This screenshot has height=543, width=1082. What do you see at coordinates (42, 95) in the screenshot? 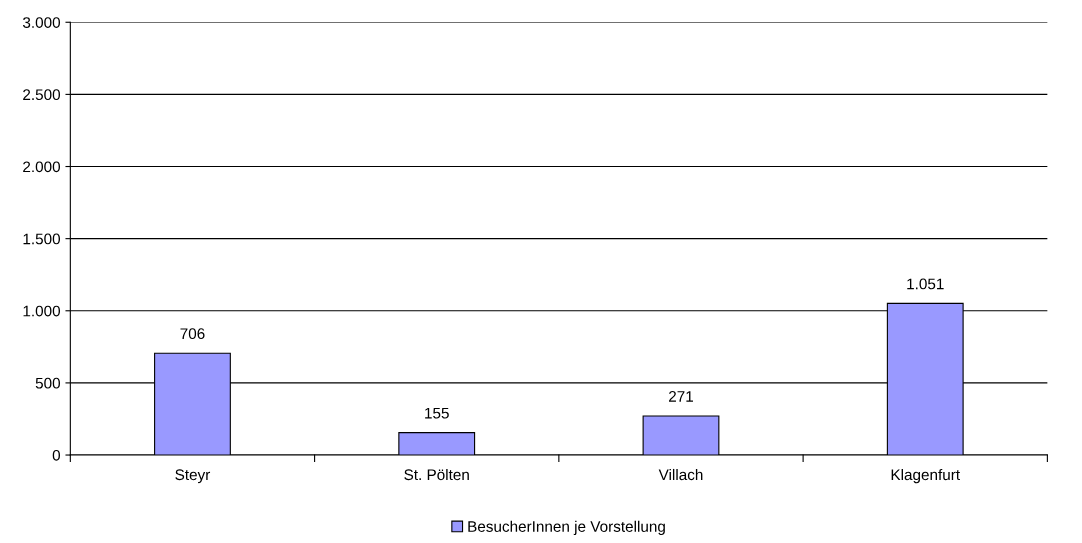
I see `y-tick-label: 2.500` at bounding box center [42, 95].